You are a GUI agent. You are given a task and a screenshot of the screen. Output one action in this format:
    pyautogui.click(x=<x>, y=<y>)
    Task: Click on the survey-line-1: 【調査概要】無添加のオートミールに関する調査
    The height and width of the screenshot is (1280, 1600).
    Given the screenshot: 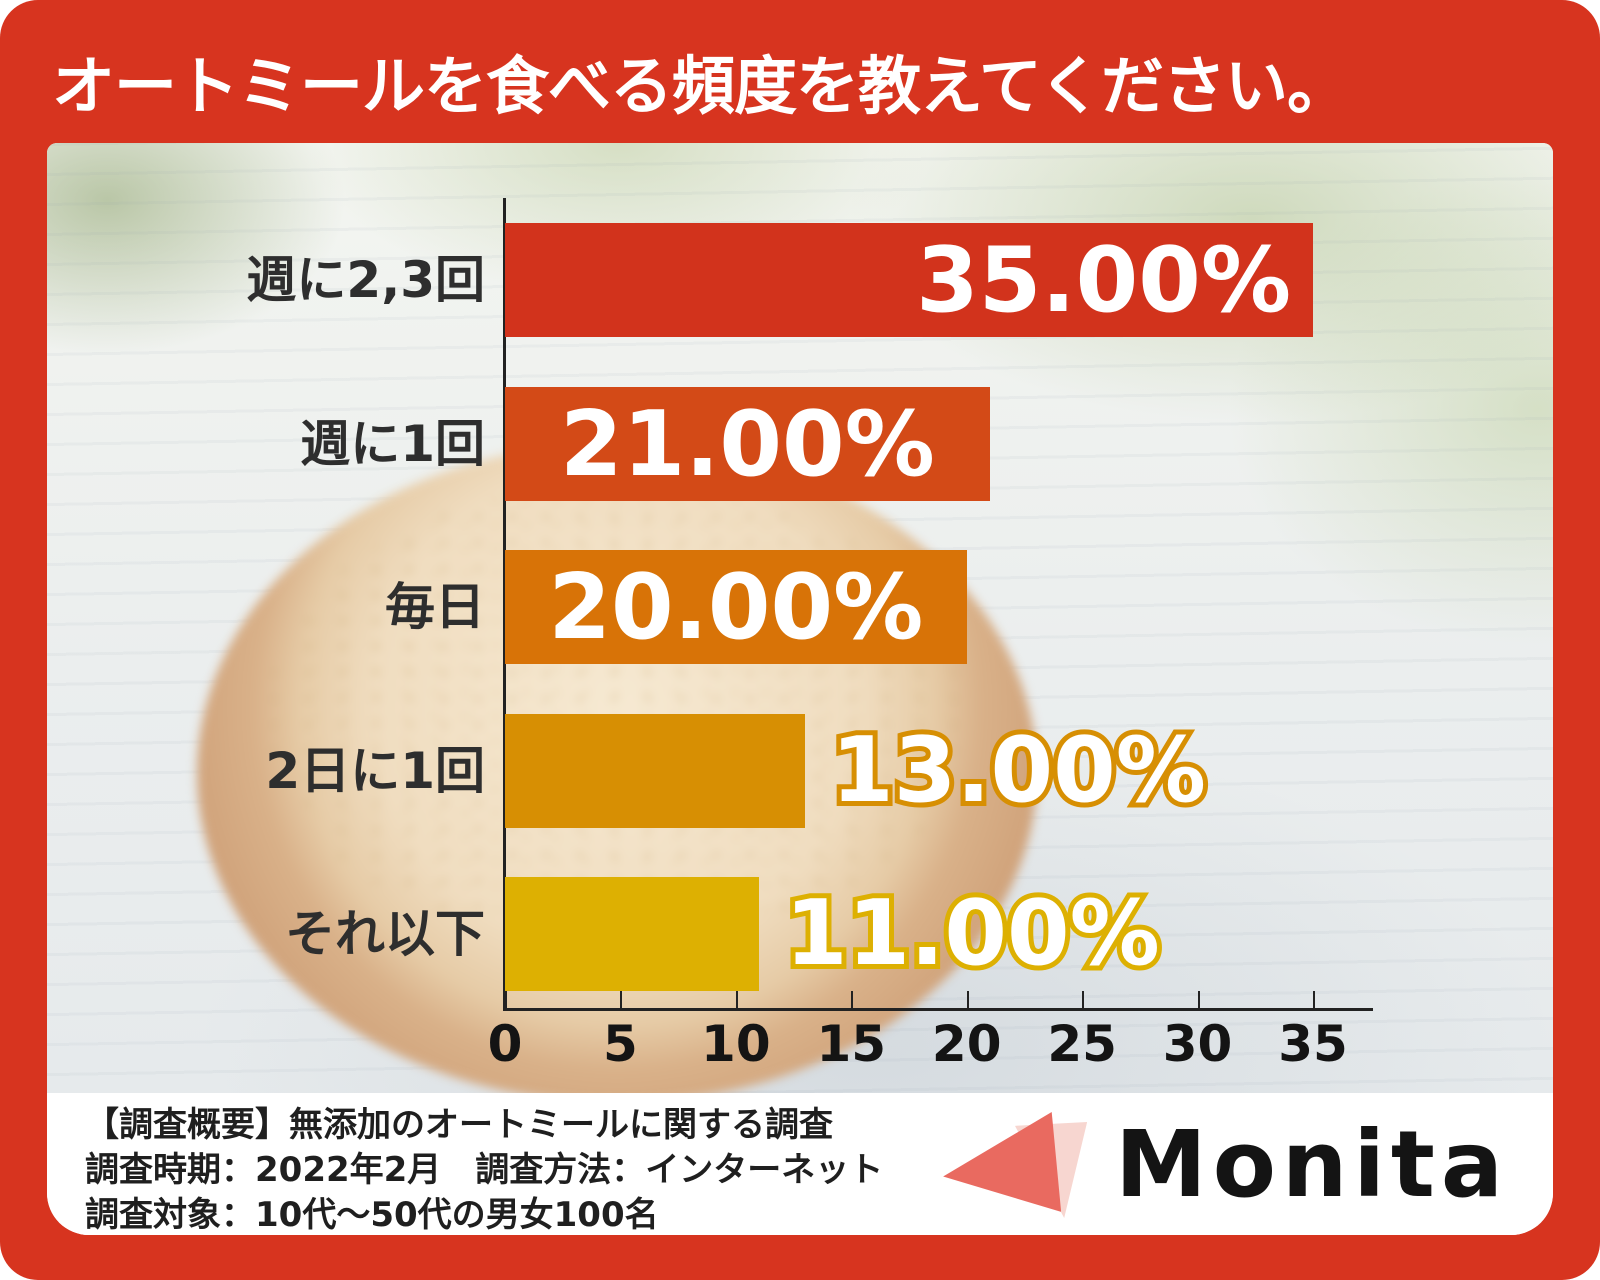 What is the action you would take?
    pyautogui.click(x=459, y=1125)
    